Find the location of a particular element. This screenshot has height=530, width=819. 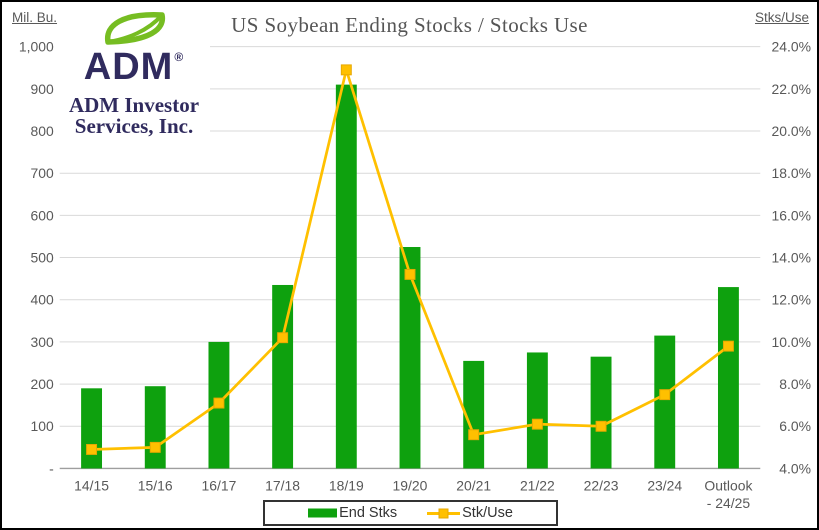

legend-item-stk-use: Stk/Use is located at coordinates (470, 513).